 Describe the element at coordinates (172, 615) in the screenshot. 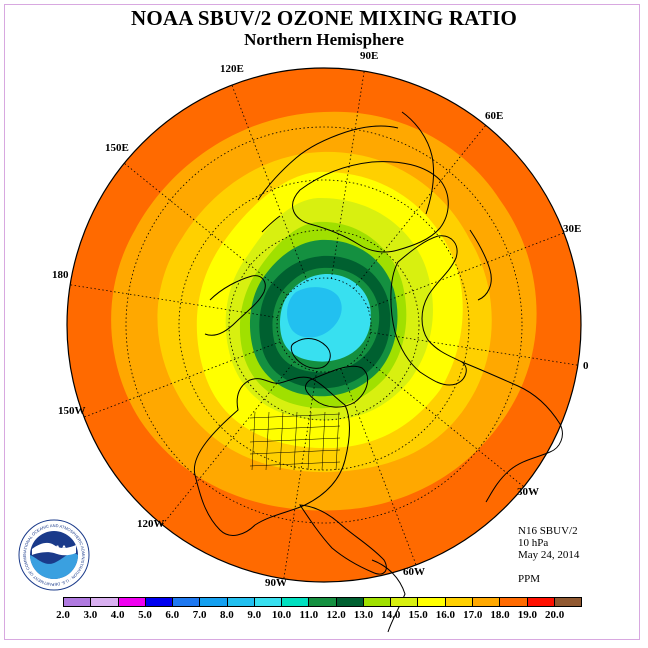

I see `colorbar-tick-label: 6.0` at that location.